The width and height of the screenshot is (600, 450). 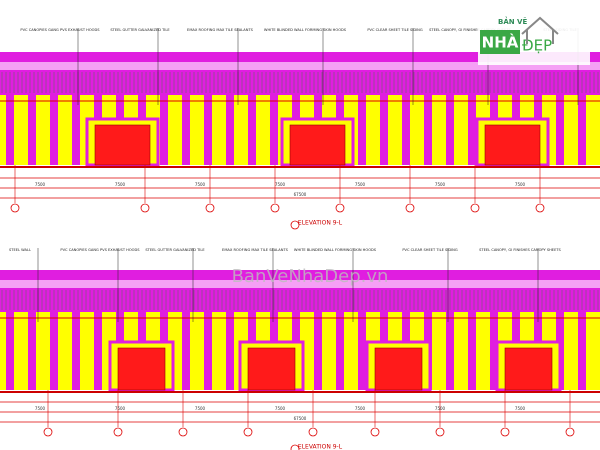 What do you see at coordinates (310, 276) in the screenshot?
I see `watermark: BanVeNhaDep.vn` at bounding box center [310, 276].